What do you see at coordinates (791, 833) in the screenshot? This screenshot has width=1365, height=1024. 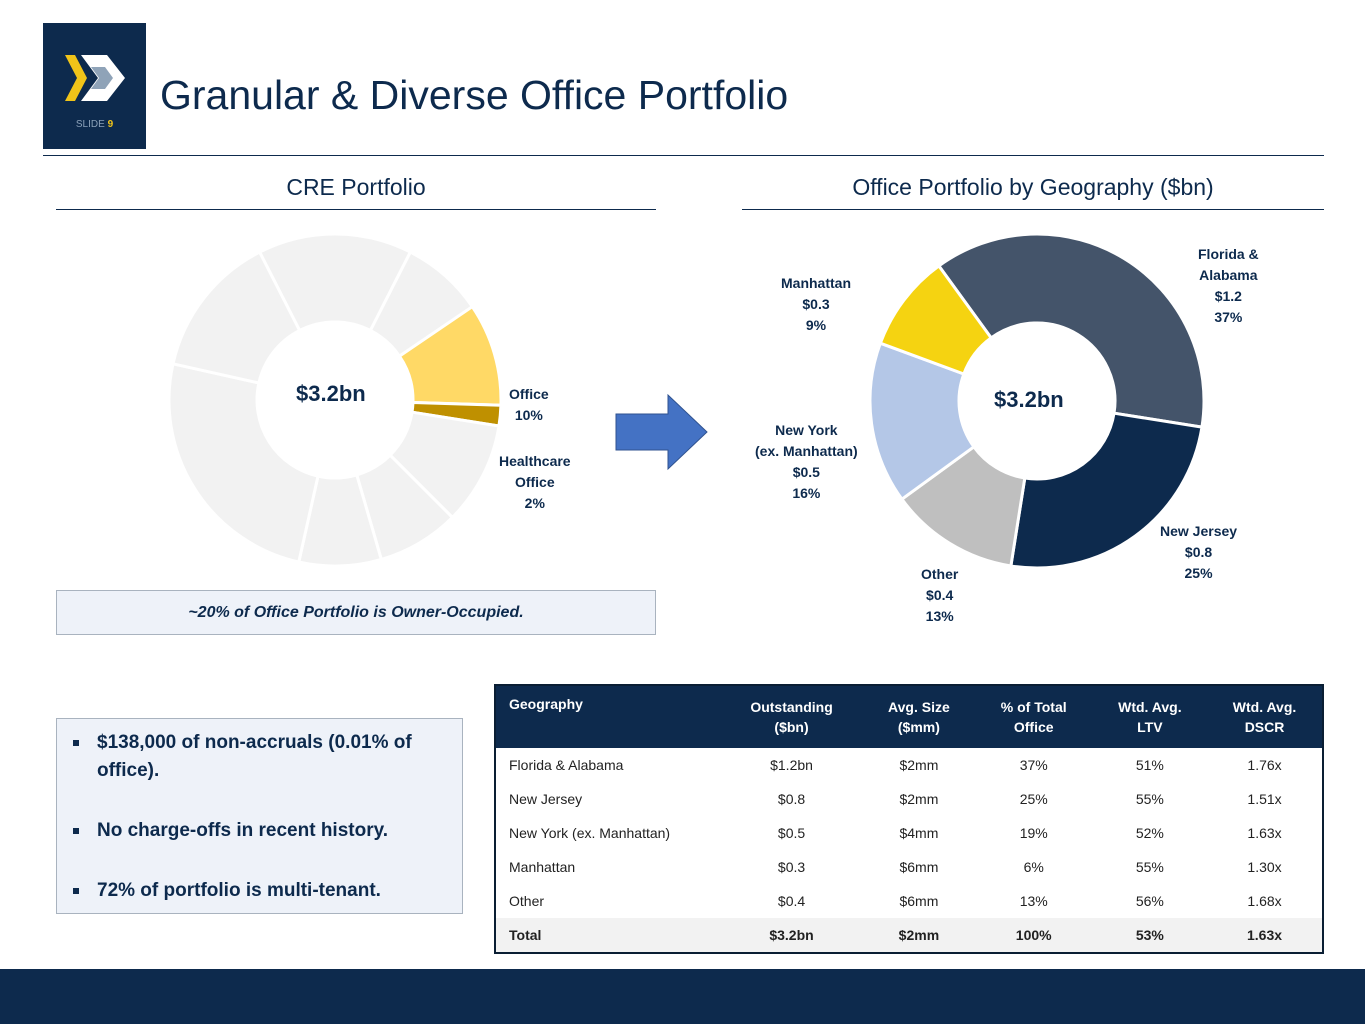 I see `table-cell: $0.5` at bounding box center [791, 833].